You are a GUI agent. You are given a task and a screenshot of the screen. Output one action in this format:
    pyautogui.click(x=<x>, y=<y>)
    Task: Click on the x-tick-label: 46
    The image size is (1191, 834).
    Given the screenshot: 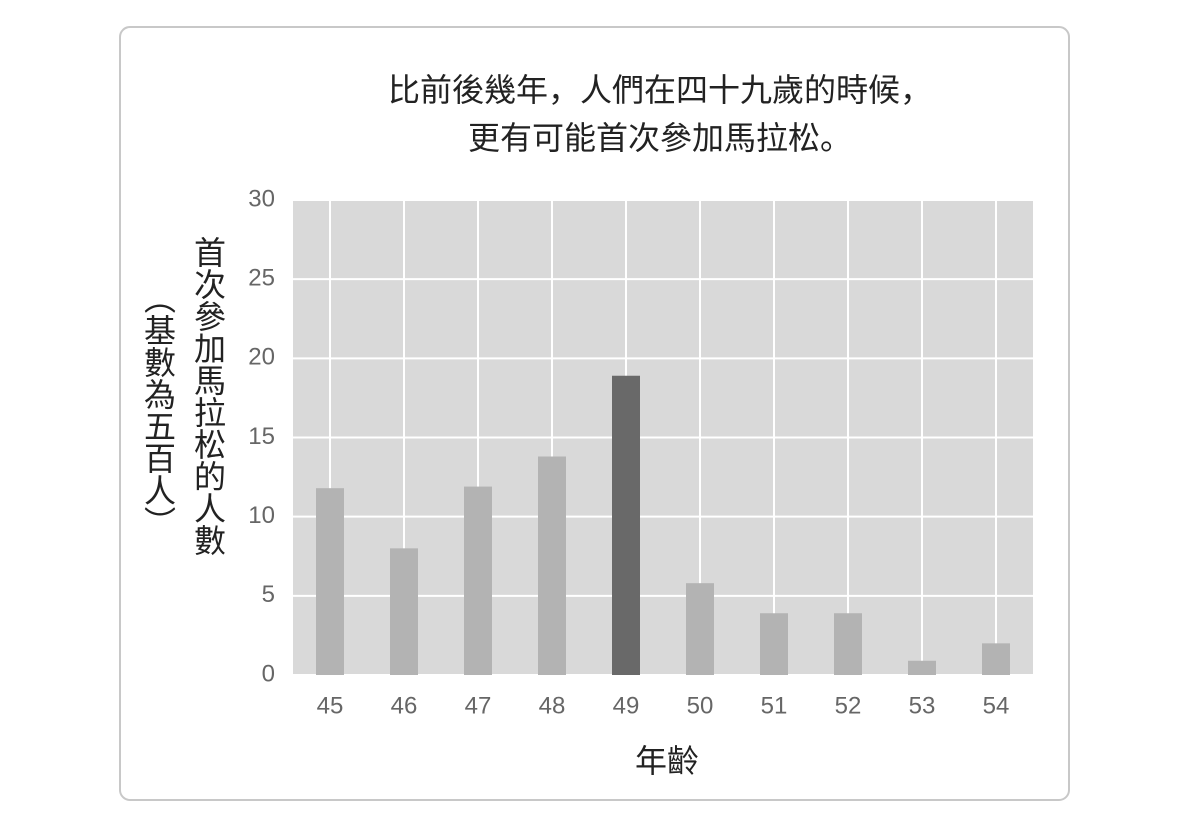 What is the action you would take?
    pyautogui.click(x=404, y=705)
    